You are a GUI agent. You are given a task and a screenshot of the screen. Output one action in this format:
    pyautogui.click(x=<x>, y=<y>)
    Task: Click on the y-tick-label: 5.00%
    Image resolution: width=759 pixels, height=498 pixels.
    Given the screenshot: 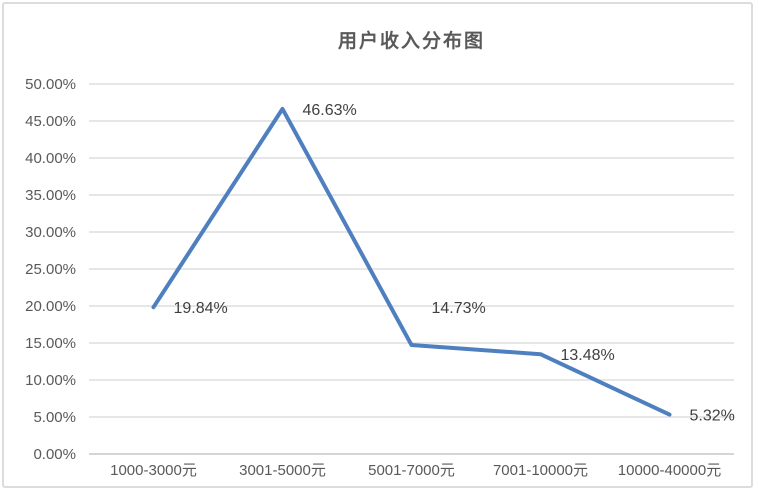 What is the action you would take?
    pyautogui.click(x=54, y=417)
    